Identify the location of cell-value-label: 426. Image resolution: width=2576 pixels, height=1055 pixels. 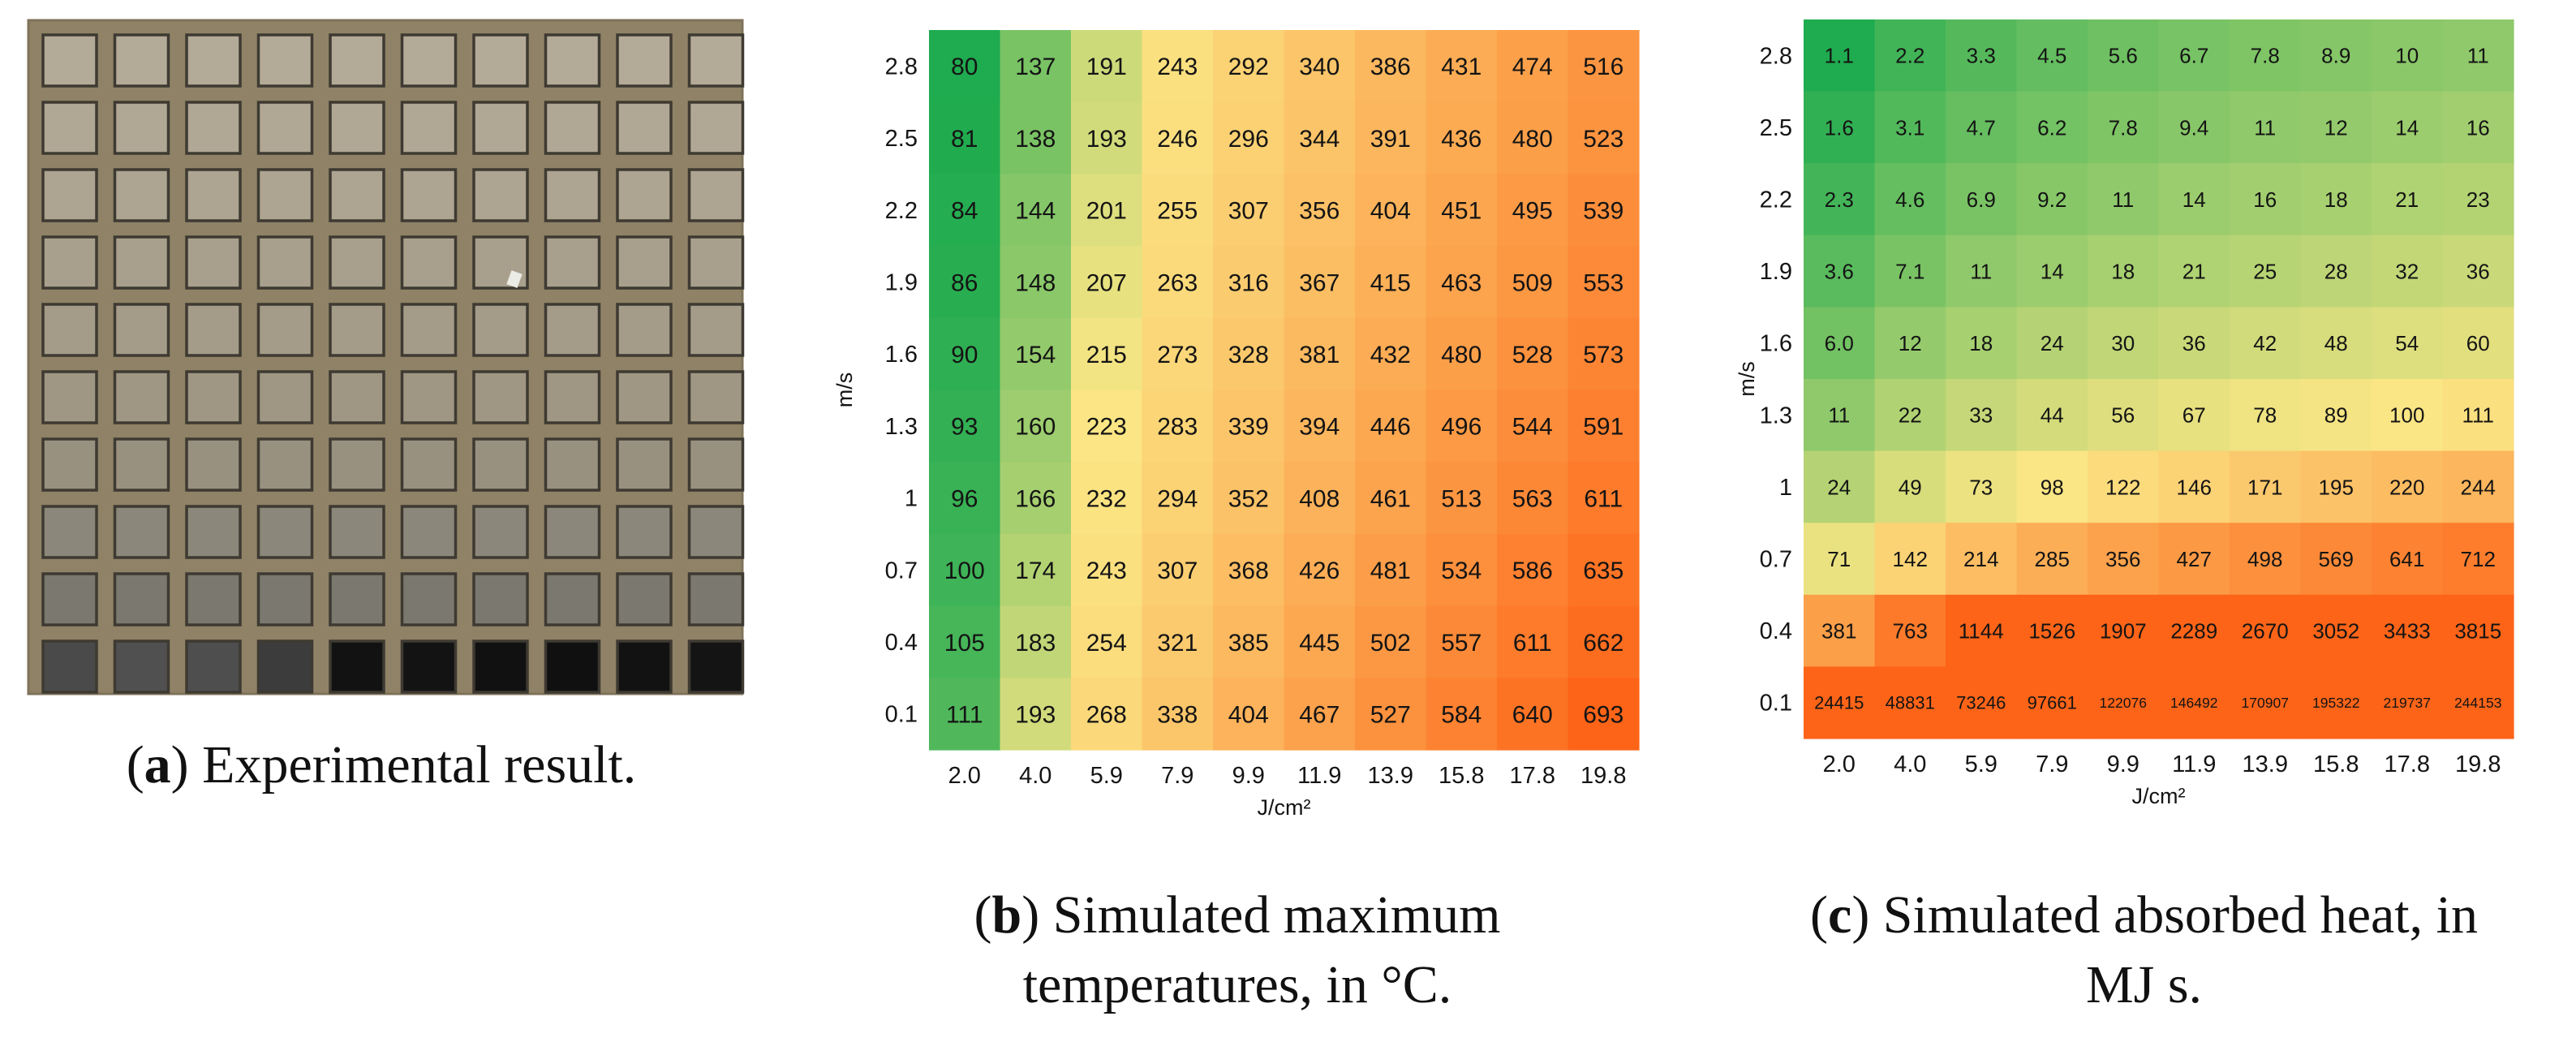
(1319, 571).